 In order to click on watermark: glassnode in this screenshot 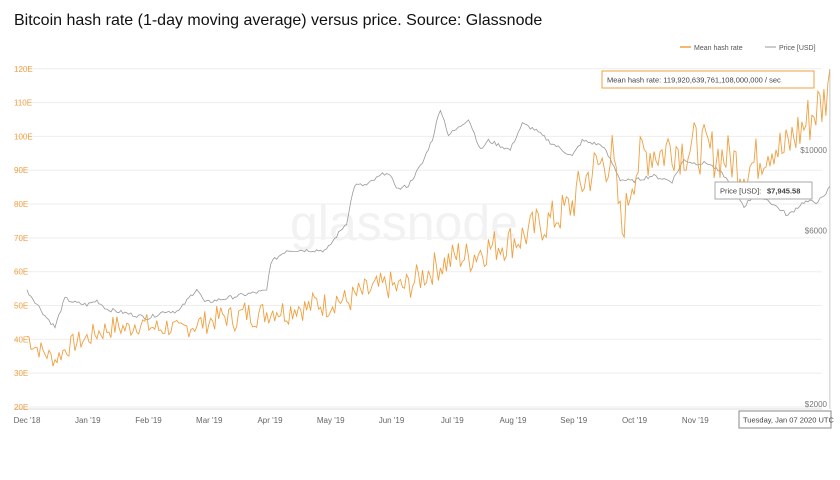, I will do `click(404, 223)`.